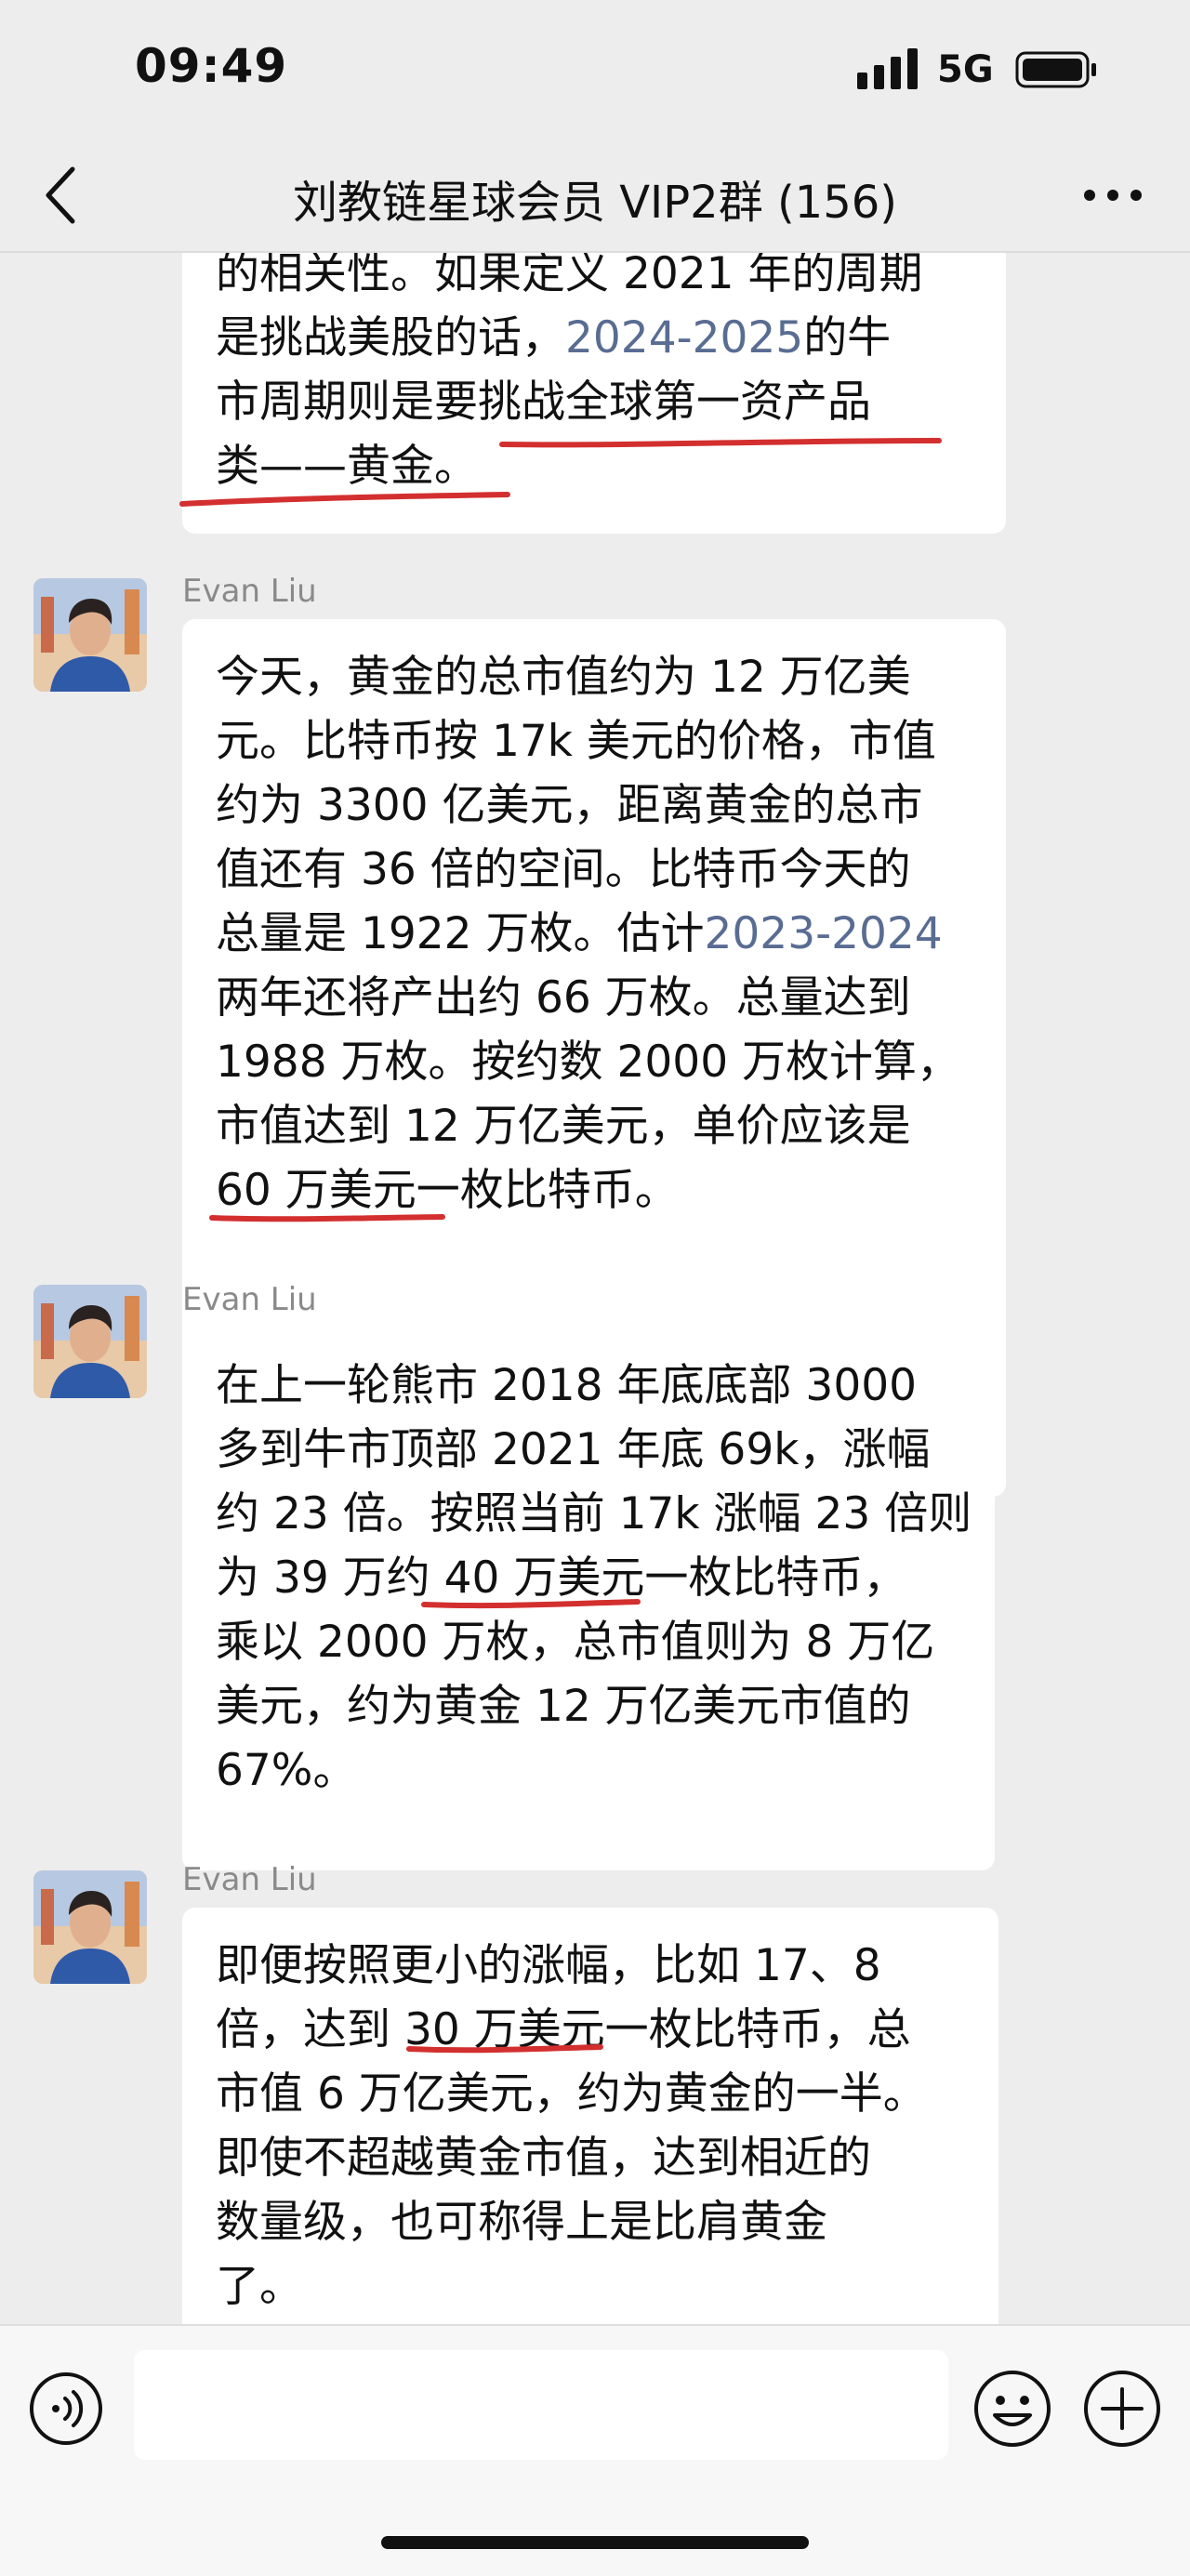  Describe the element at coordinates (543, 2158) in the screenshot. I see `text-span: 即使不超越黄金市值，达到相近的` at that location.